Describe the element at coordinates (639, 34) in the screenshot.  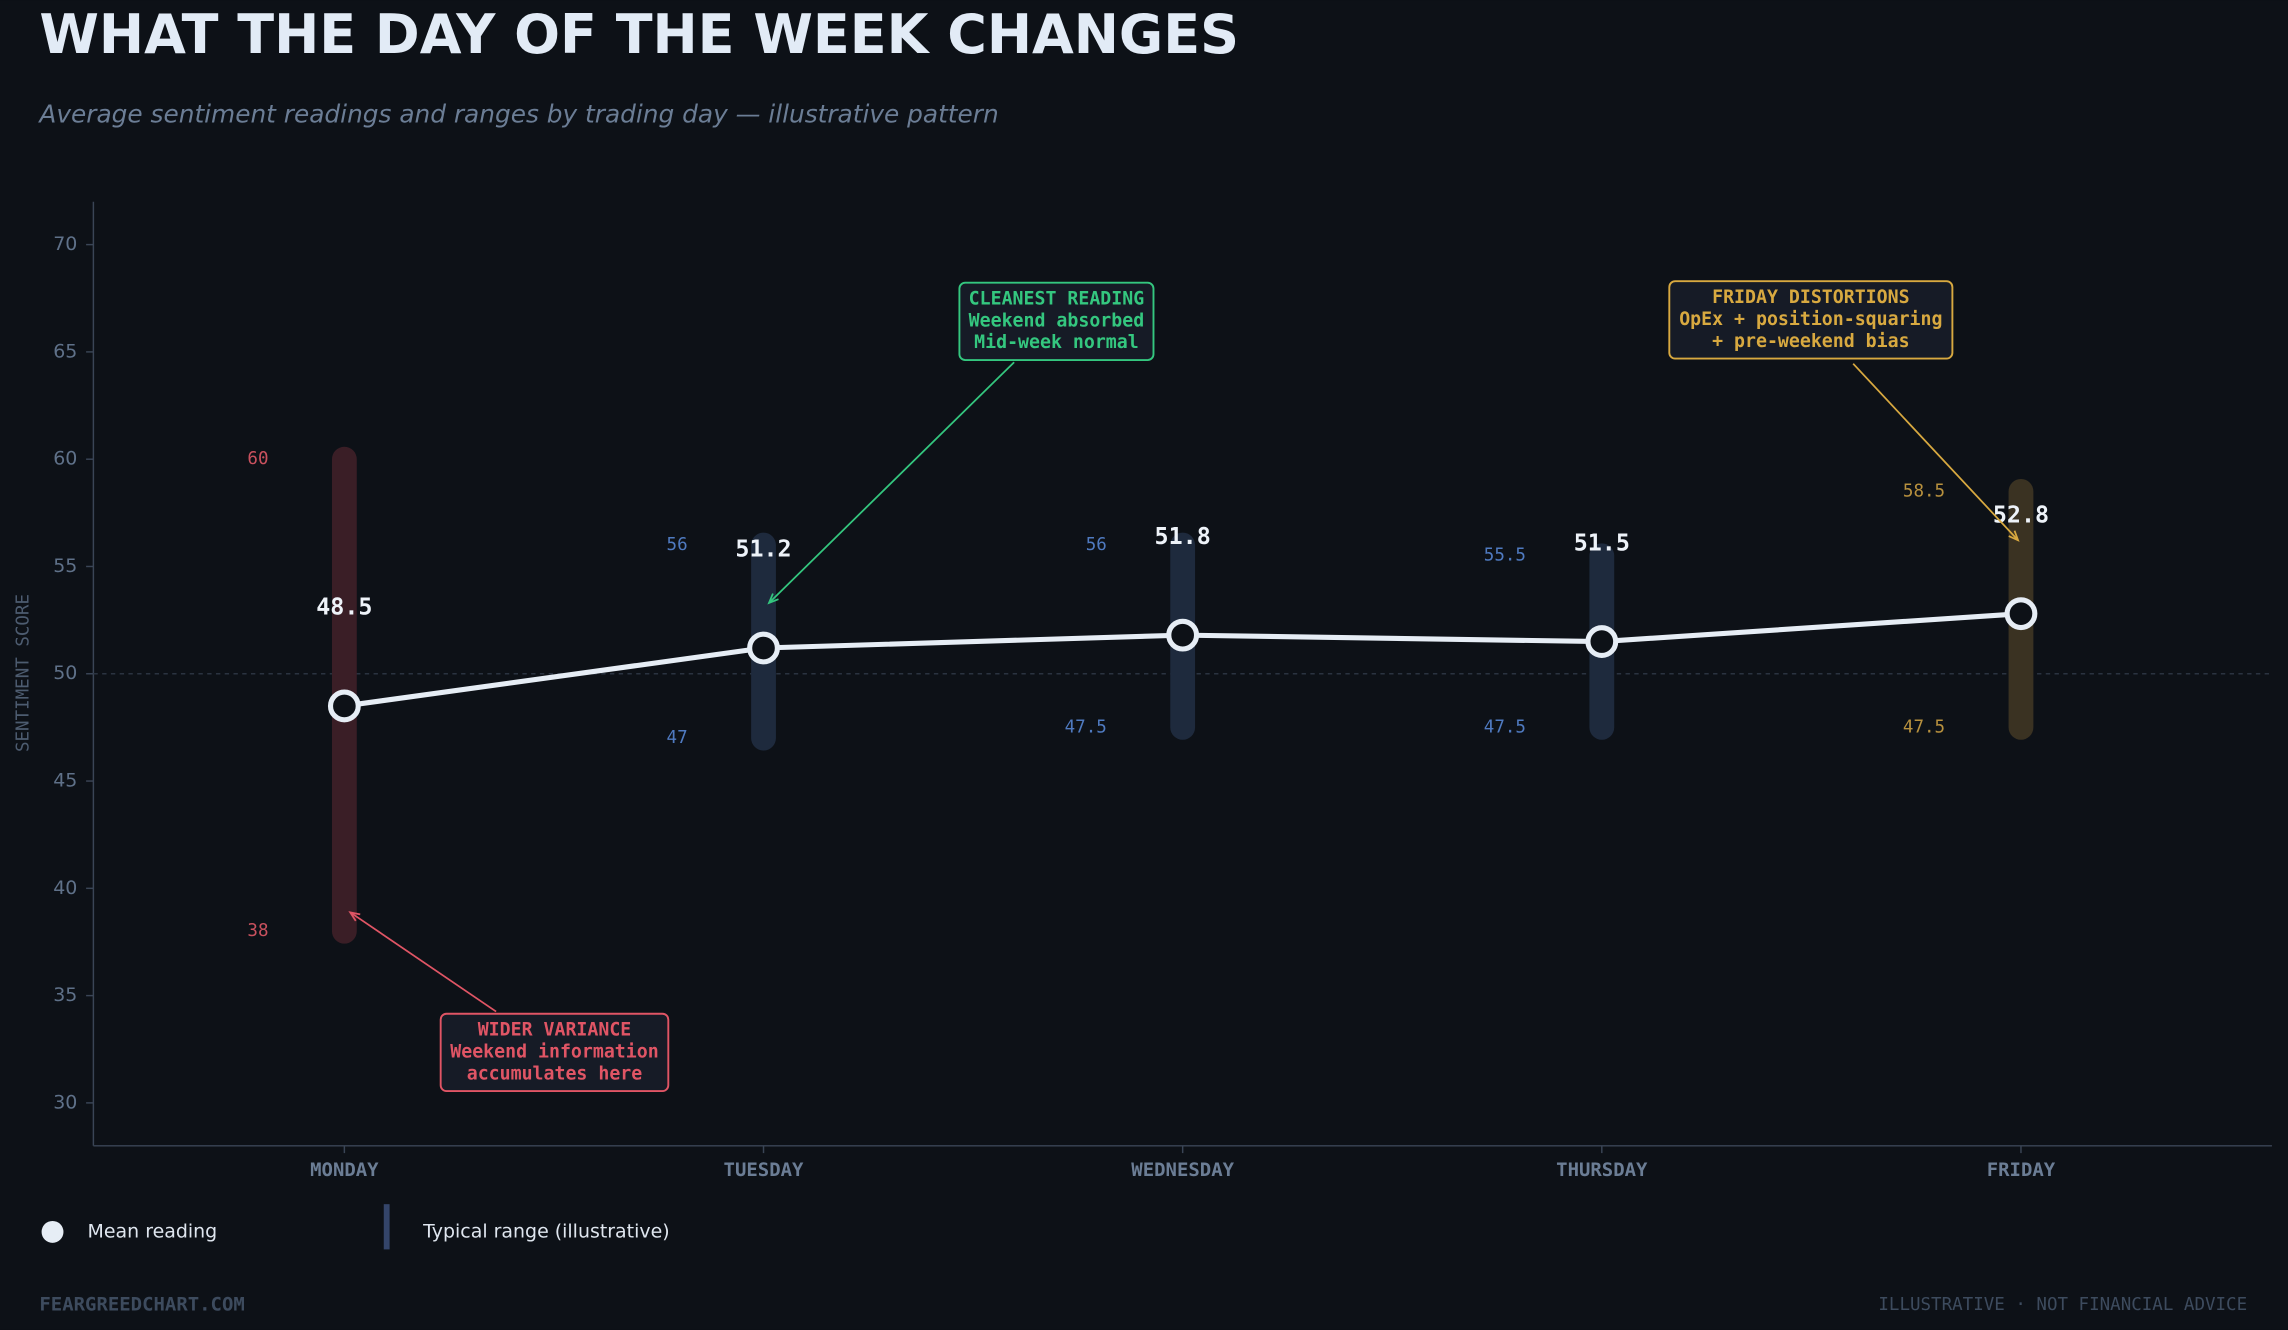
I see `chart-title: WHAT THE DAY OF THE WEEK CHANGES` at that location.